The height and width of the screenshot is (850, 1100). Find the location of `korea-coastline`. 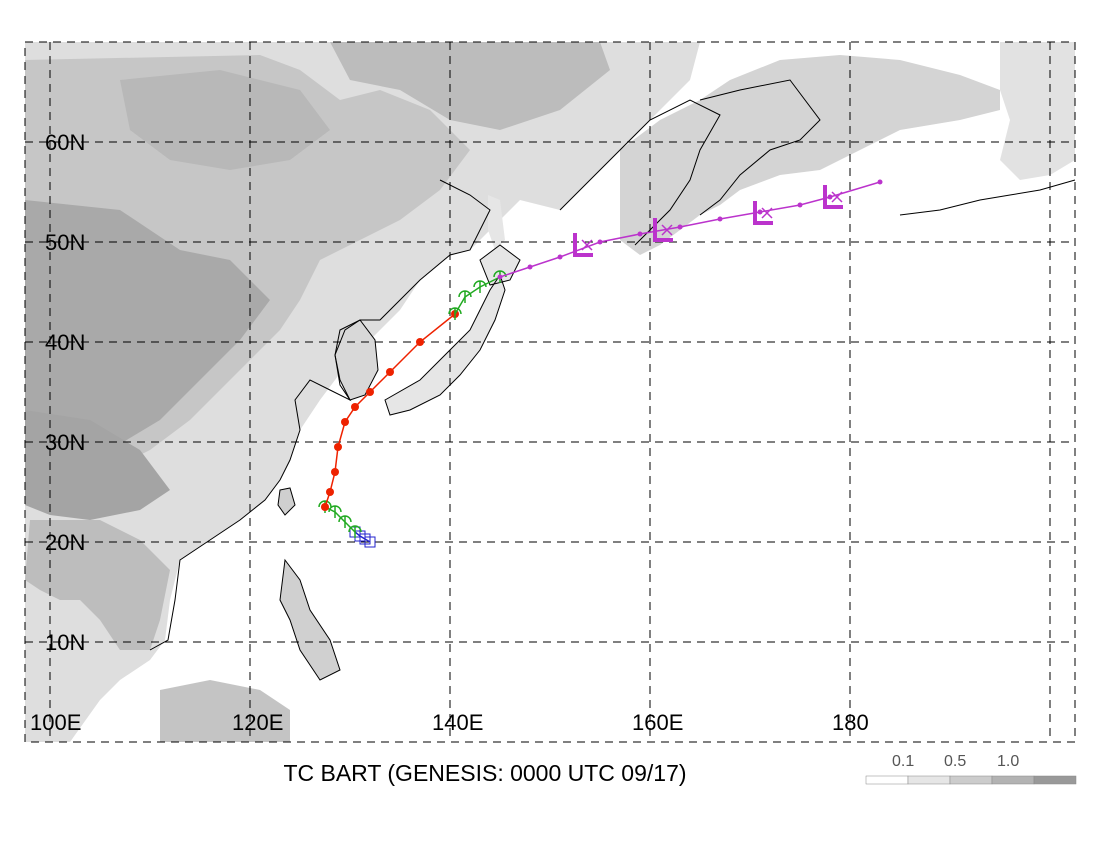

korea-coastline is located at coordinates (356, 360).